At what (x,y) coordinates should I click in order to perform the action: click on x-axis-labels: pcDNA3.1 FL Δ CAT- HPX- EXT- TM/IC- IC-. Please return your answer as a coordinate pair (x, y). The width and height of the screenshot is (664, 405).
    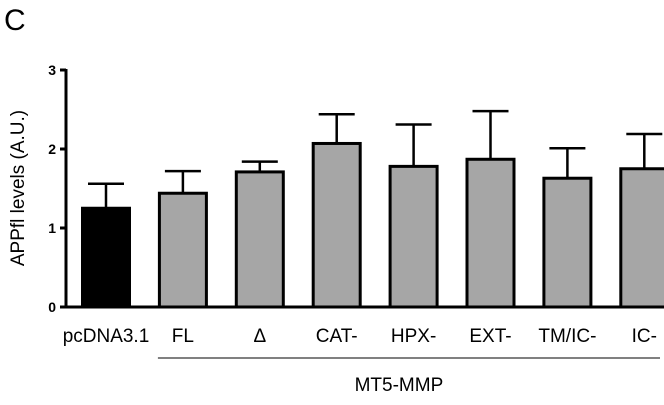
    Looking at the image, I should click on (360, 336).